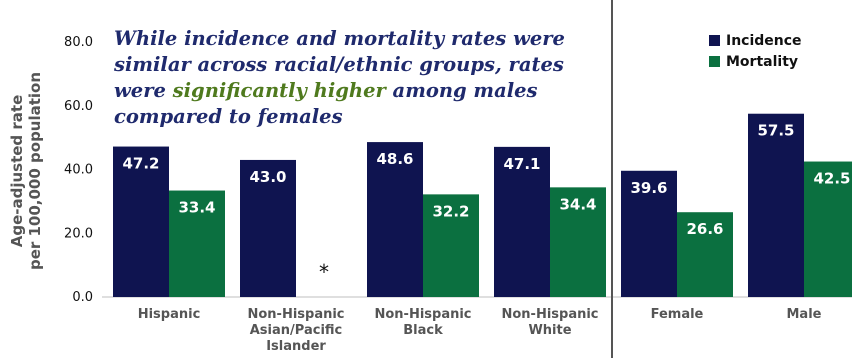 This screenshot has height=358, width=852. I want to click on y-axis-label-line-2: per 100,000 population, so click(35, 171).